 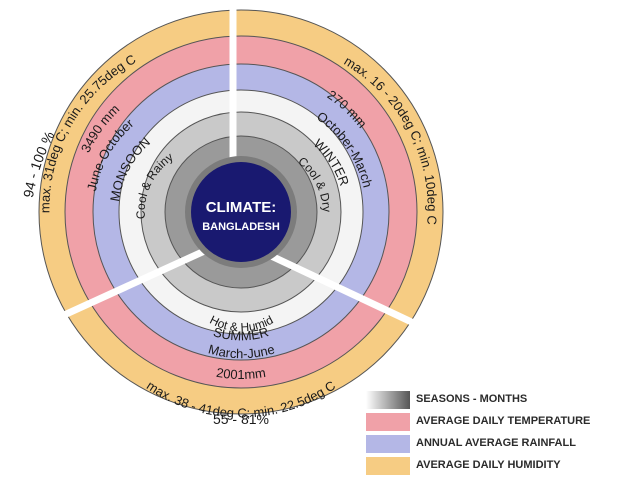 I want to click on divider-left, so click(x=136, y=282).